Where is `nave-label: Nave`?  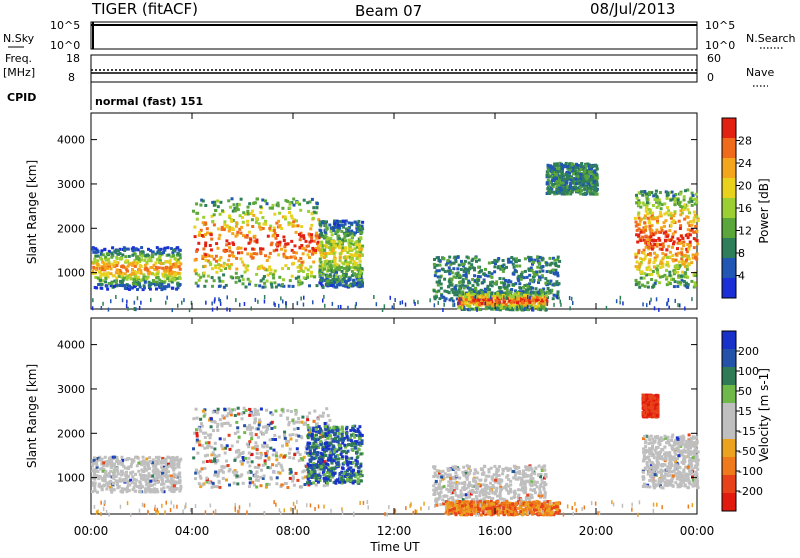 nave-label: Nave is located at coordinates (760, 72).